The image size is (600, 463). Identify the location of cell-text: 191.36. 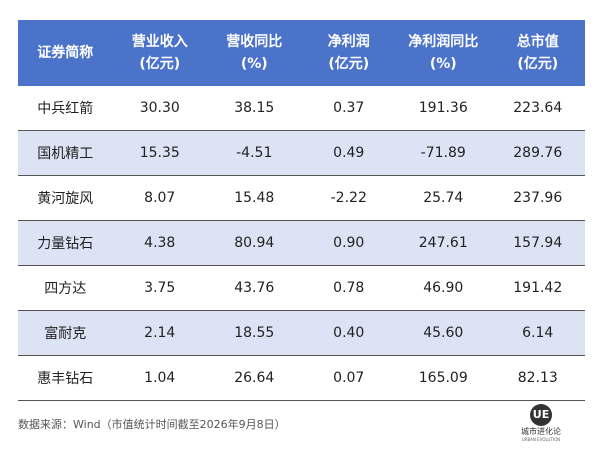
(443, 108).